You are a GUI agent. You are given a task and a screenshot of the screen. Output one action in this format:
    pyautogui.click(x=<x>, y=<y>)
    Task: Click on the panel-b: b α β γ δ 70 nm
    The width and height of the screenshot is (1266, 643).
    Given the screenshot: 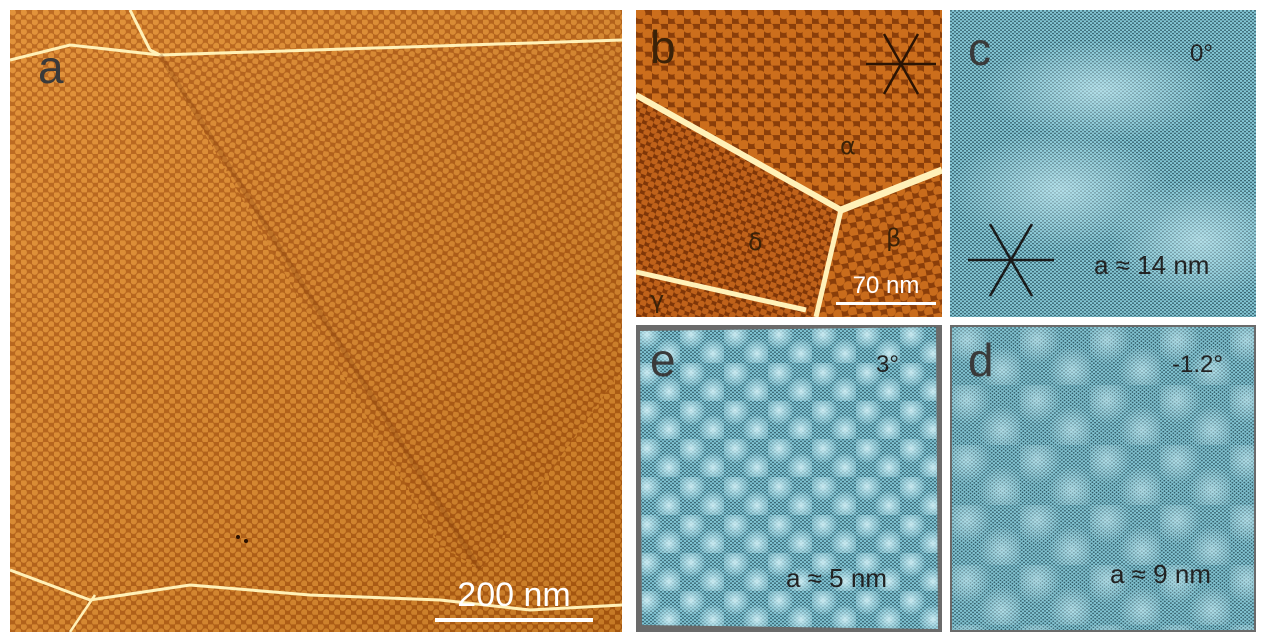 What is the action you would take?
    pyautogui.click(x=789, y=163)
    